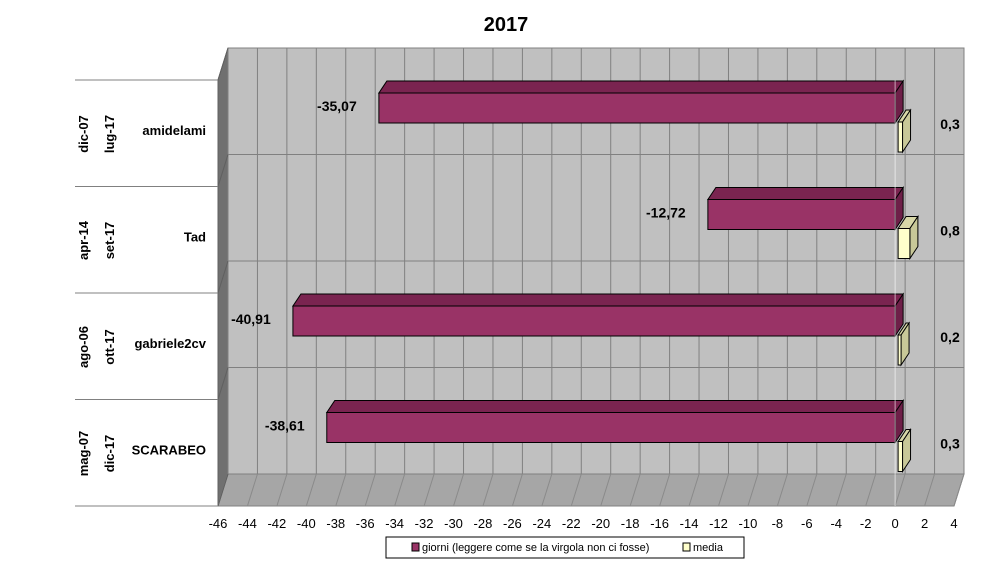 Image resolution: width=1004 pixels, height=563 pixels. What do you see at coordinates (689, 523) in the screenshot?
I see `x-tick-label: -14` at bounding box center [689, 523].